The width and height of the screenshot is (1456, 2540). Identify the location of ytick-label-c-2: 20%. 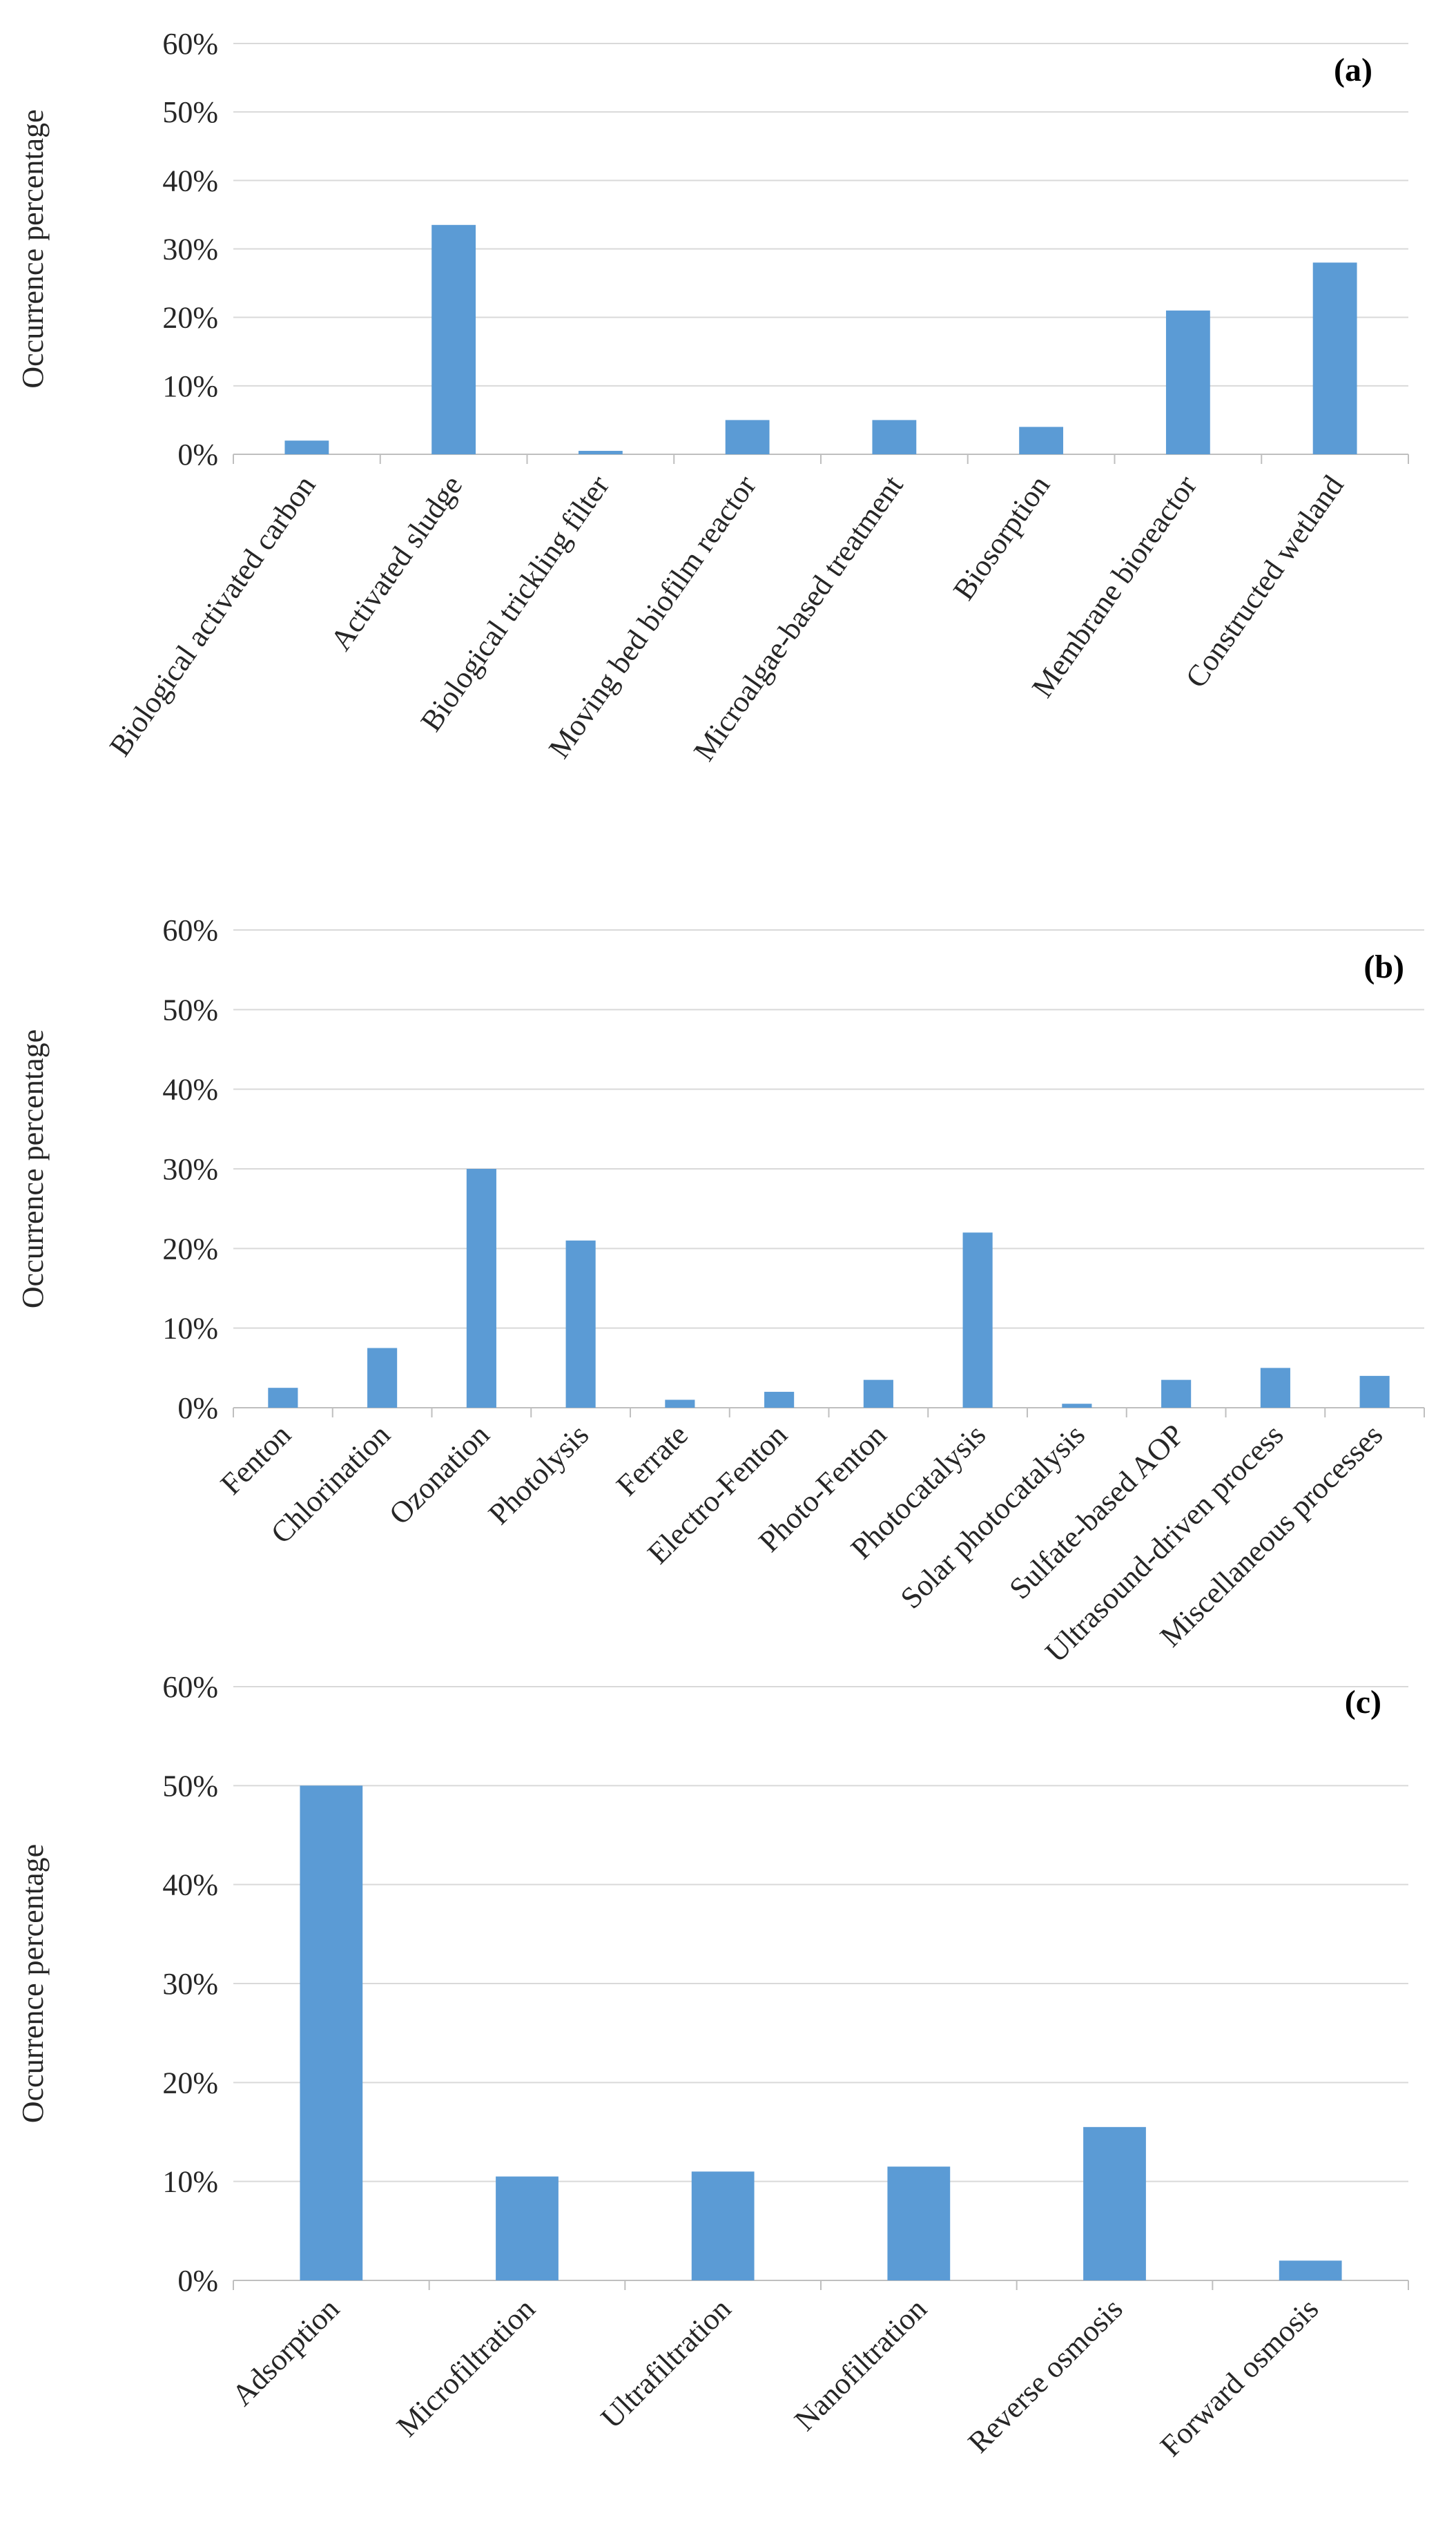
(190, 2083).